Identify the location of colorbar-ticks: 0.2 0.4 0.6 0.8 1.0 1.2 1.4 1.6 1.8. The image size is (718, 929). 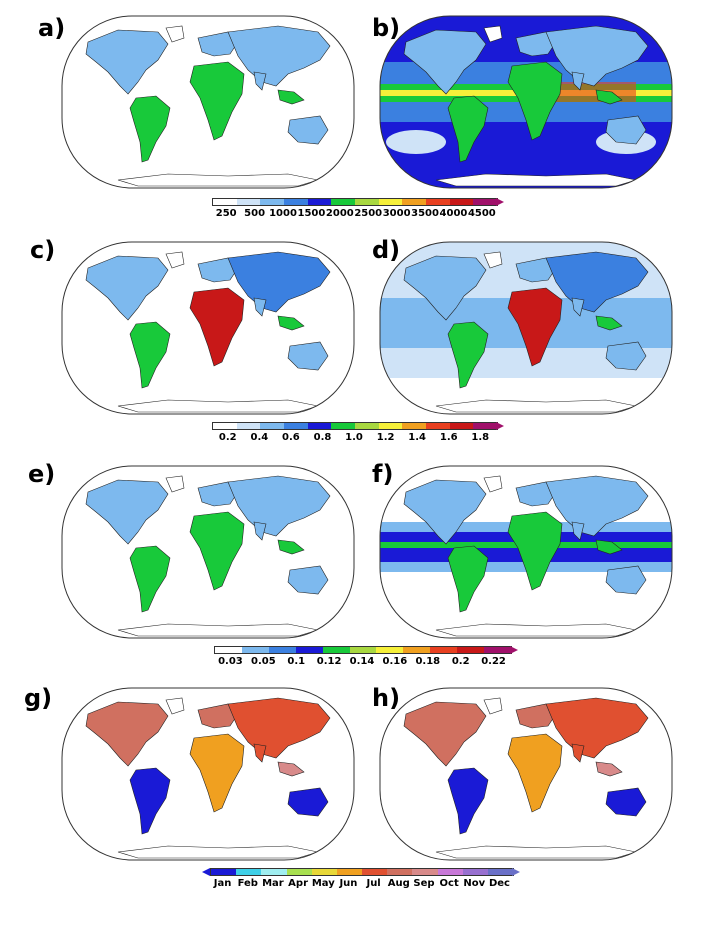
(354, 437).